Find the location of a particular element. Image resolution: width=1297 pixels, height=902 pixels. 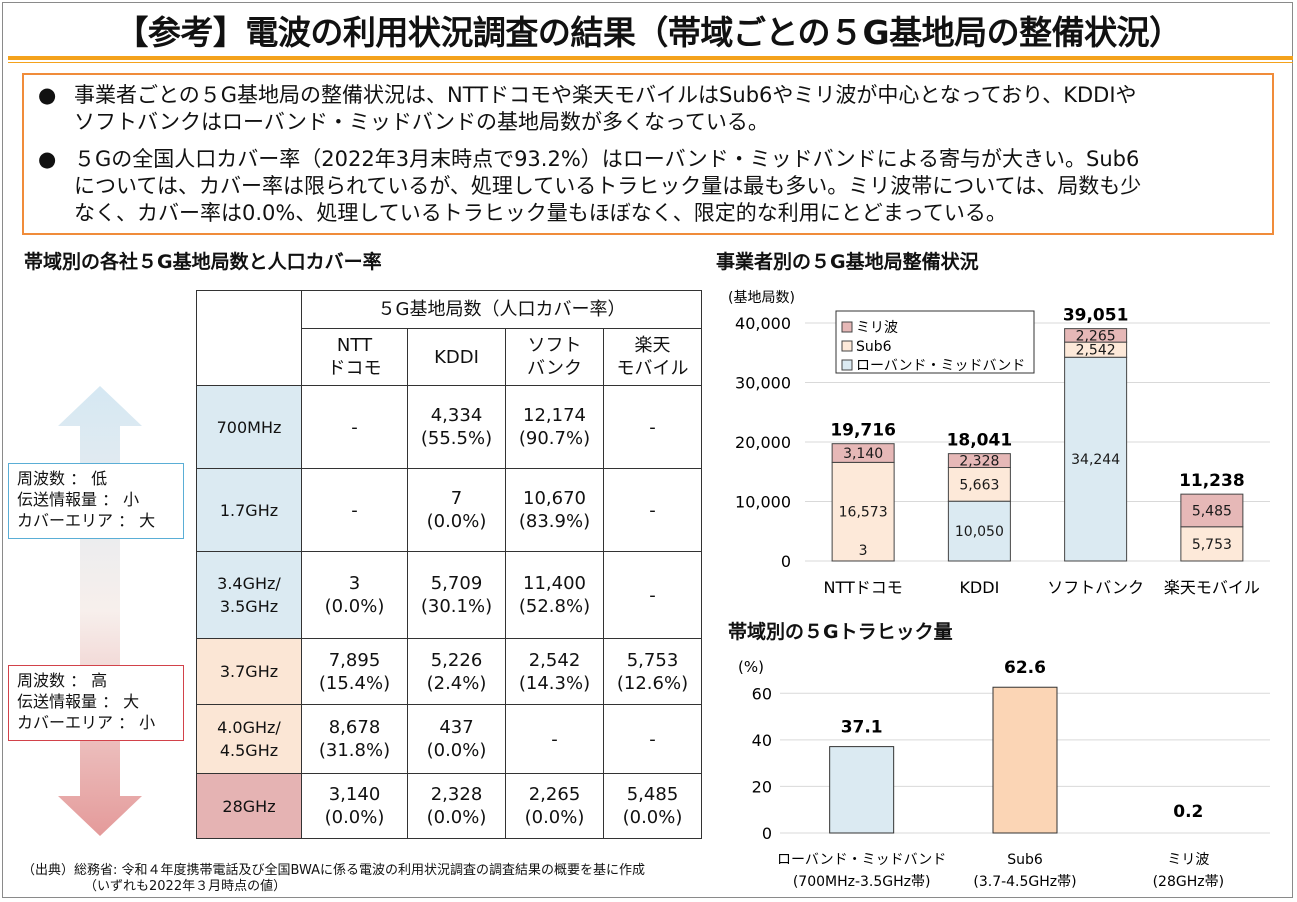

legend-label: ミリ波 is located at coordinates (877, 328).